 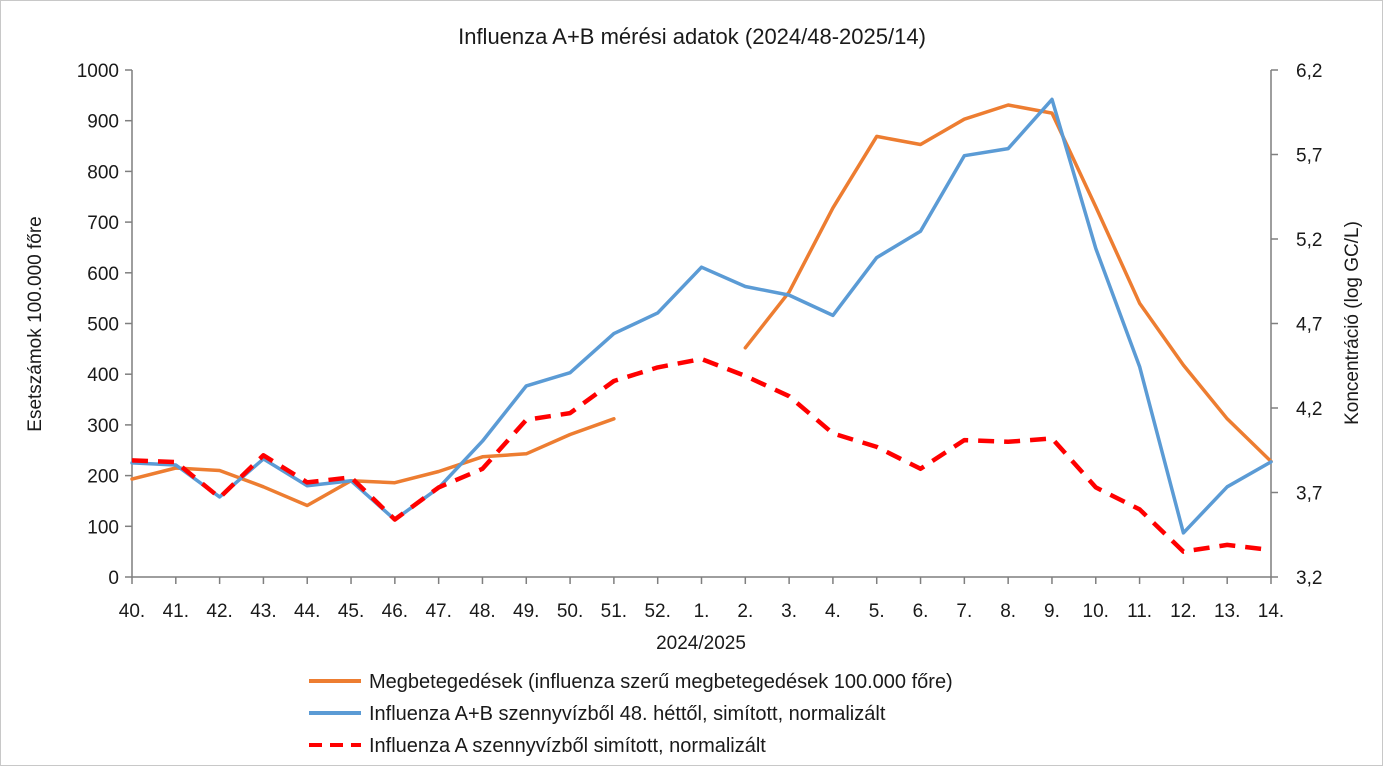 I want to click on x-tick-label: 50., so click(x=570, y=611).